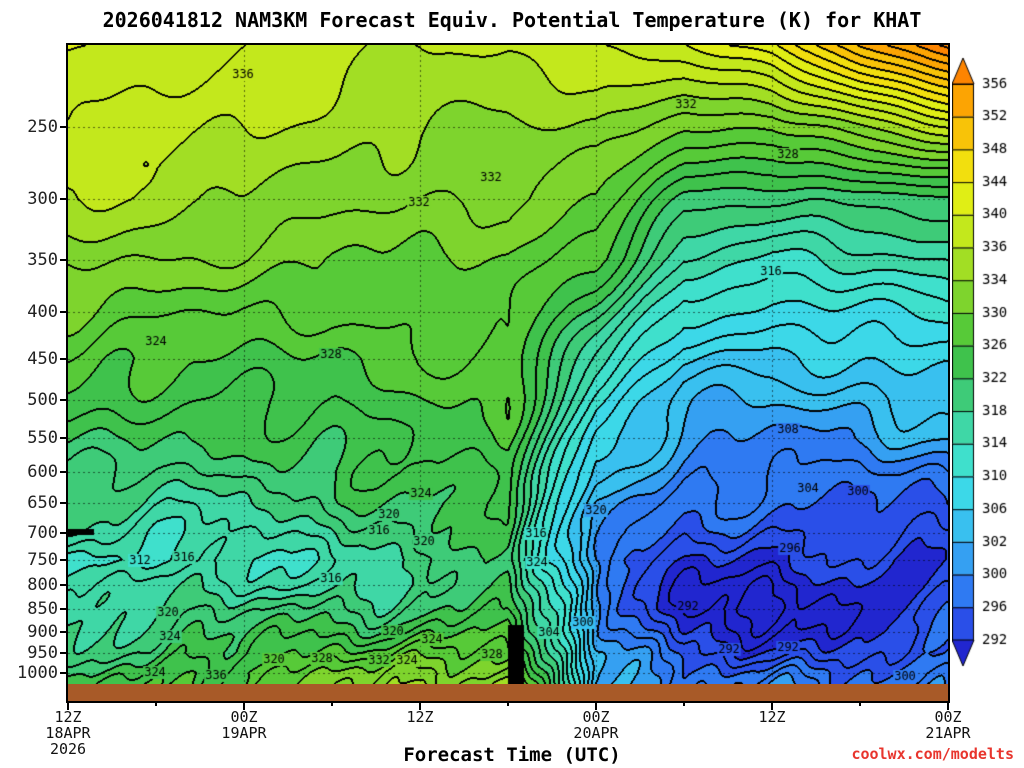 The height and width of the screenshot is (768, 1024). Describe the element at coordinates (42, 358) in the screenshot. I see `pressure-tick-label: 450` at that location.